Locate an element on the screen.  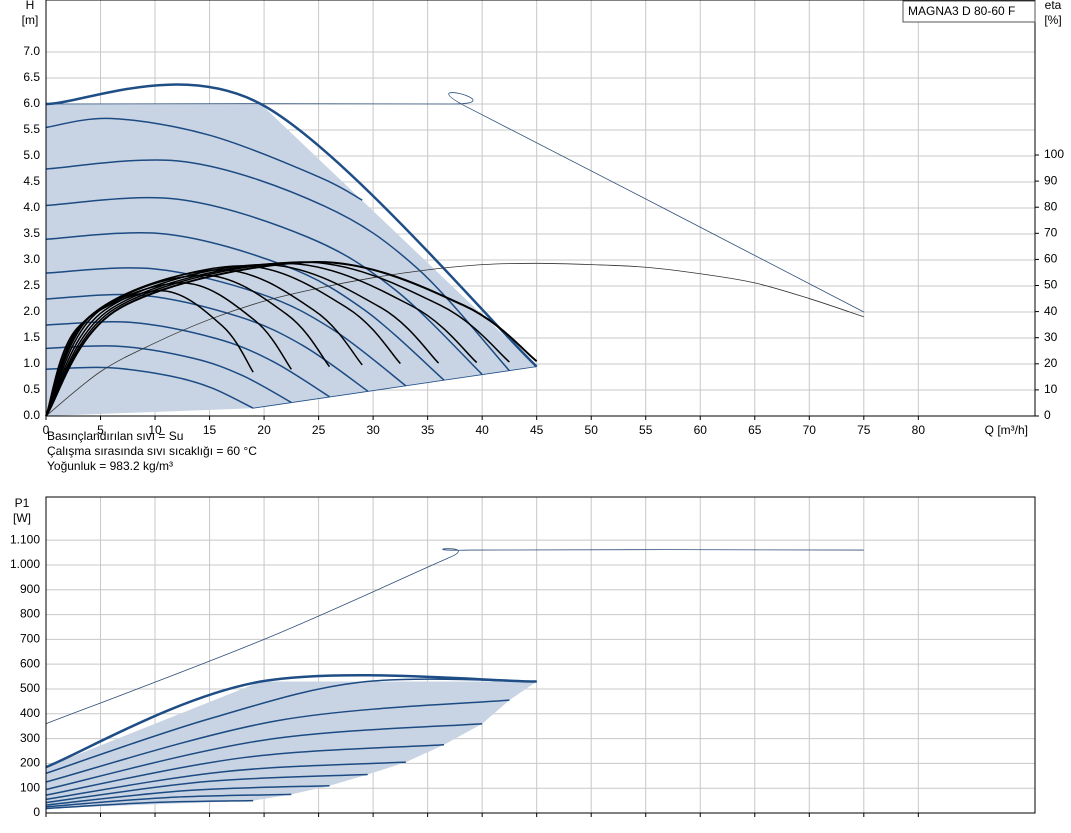
y-tick-label: 2.0 is located at coordinates (31, 311).